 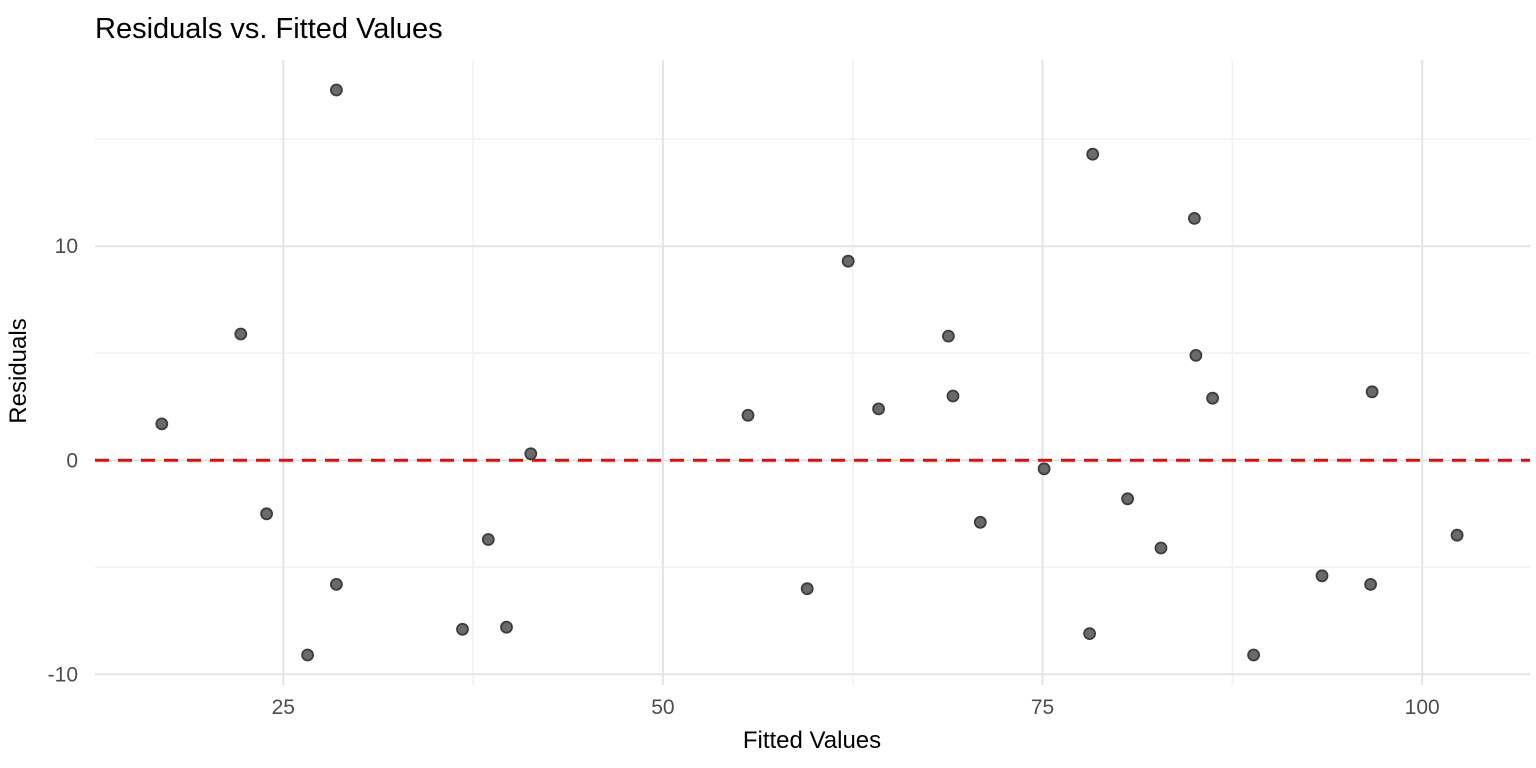 I want to click on x-tick-label: 100, so click(x=1422, y=707).